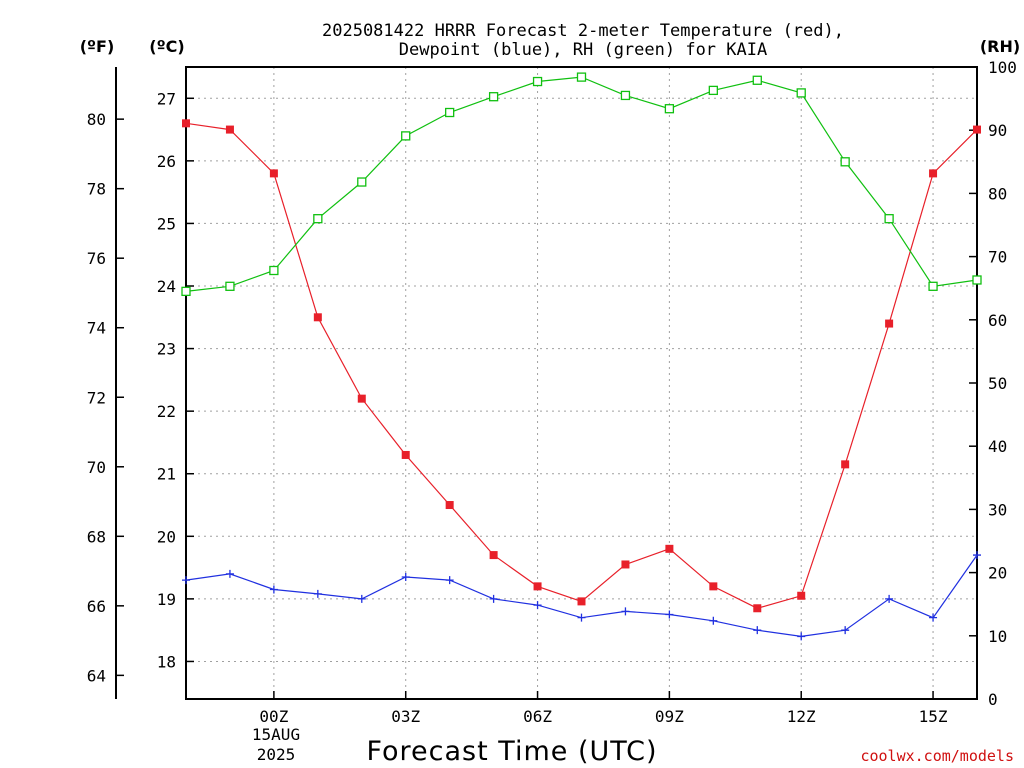 This screenshot has height=768, width=1024. I want to click on credit-text: coolwx.com/models, so click(937, 756).